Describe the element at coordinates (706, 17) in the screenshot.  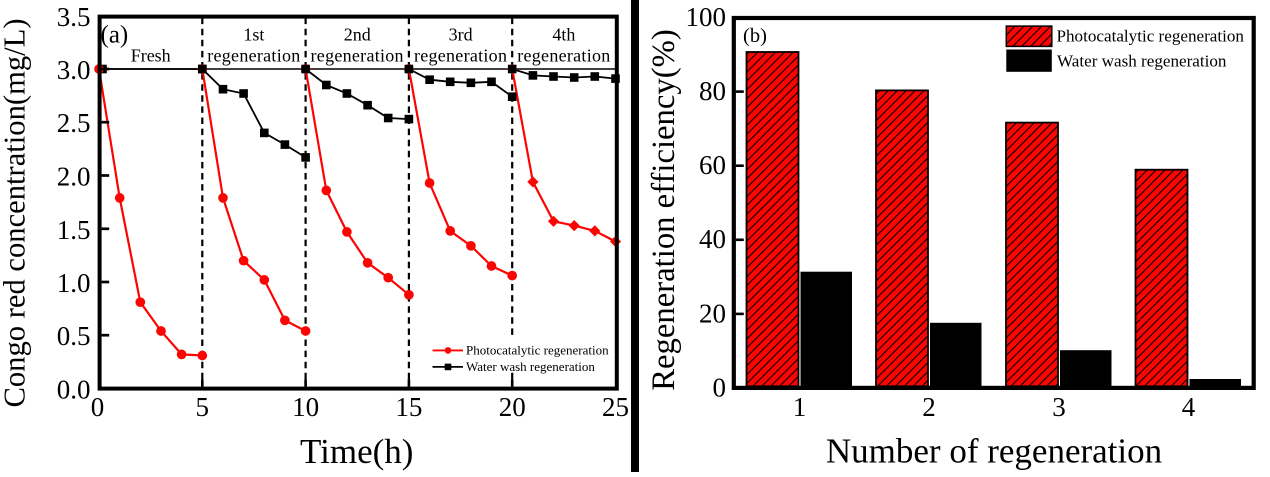
I see `svg-text: 100` at that location.